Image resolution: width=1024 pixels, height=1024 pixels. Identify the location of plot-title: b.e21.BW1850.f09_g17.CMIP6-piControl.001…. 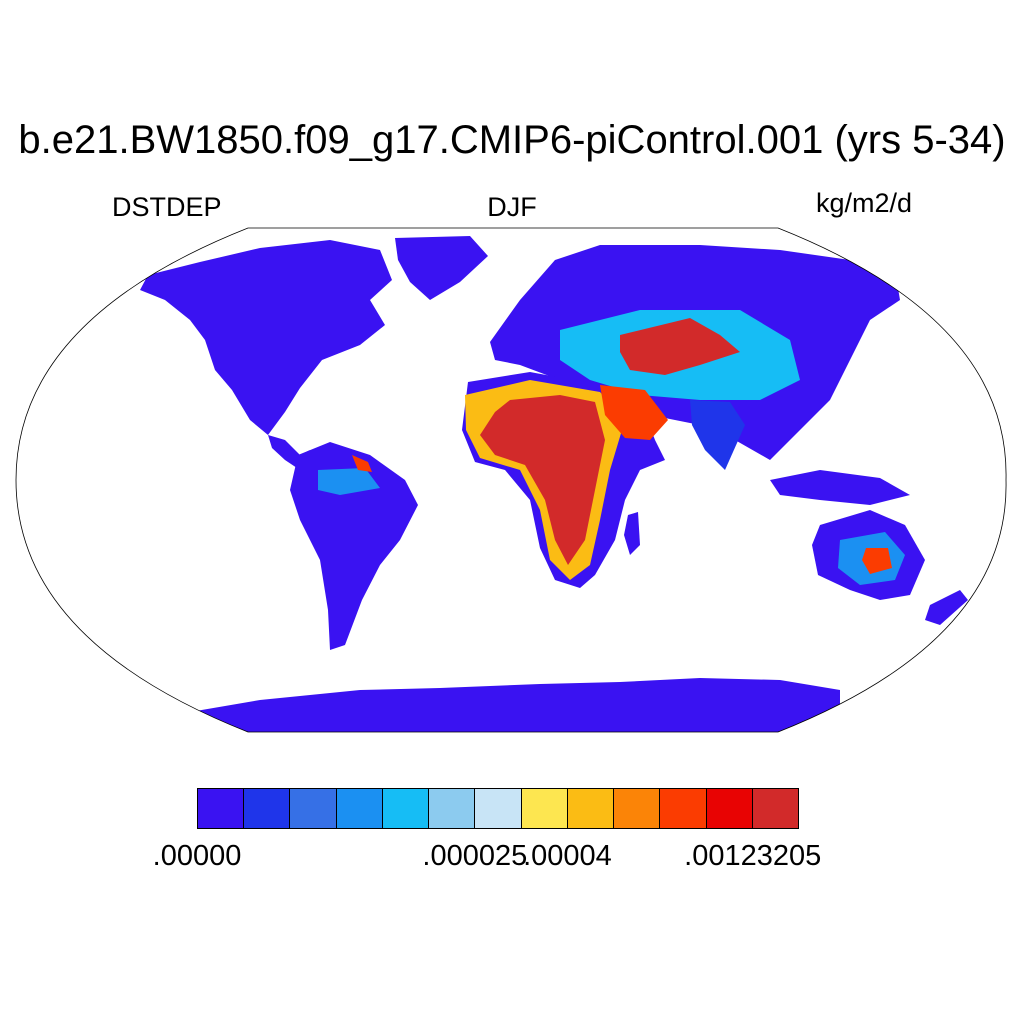
(512, 140).